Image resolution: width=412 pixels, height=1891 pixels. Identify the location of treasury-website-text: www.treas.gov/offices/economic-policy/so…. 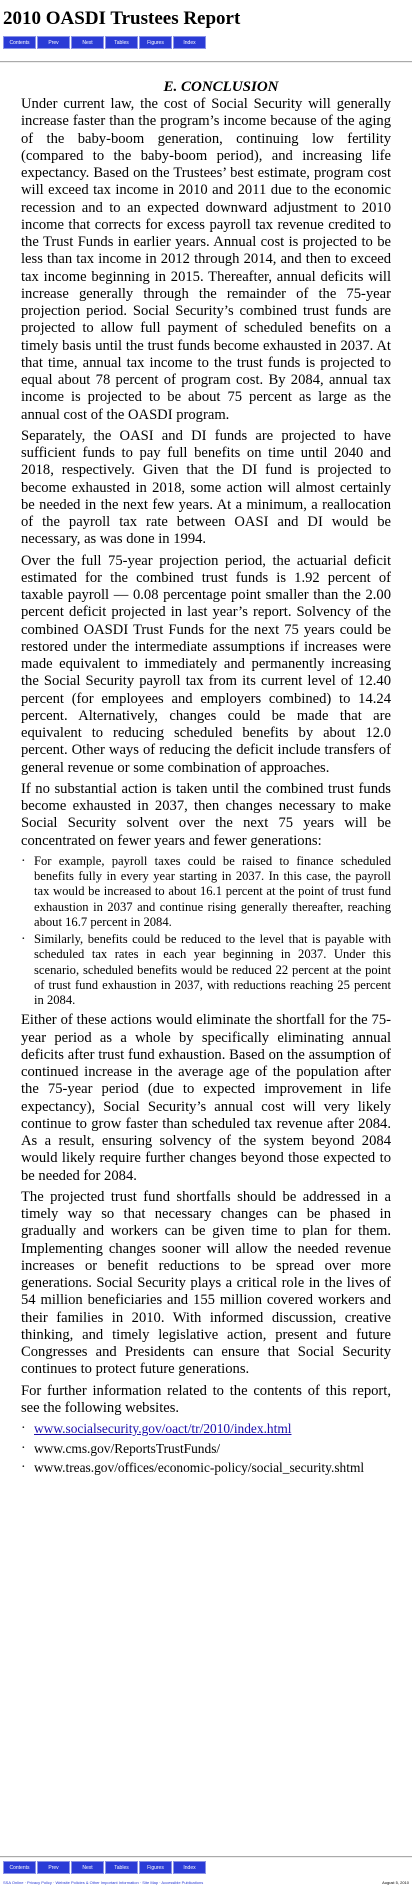
(199, 1467).